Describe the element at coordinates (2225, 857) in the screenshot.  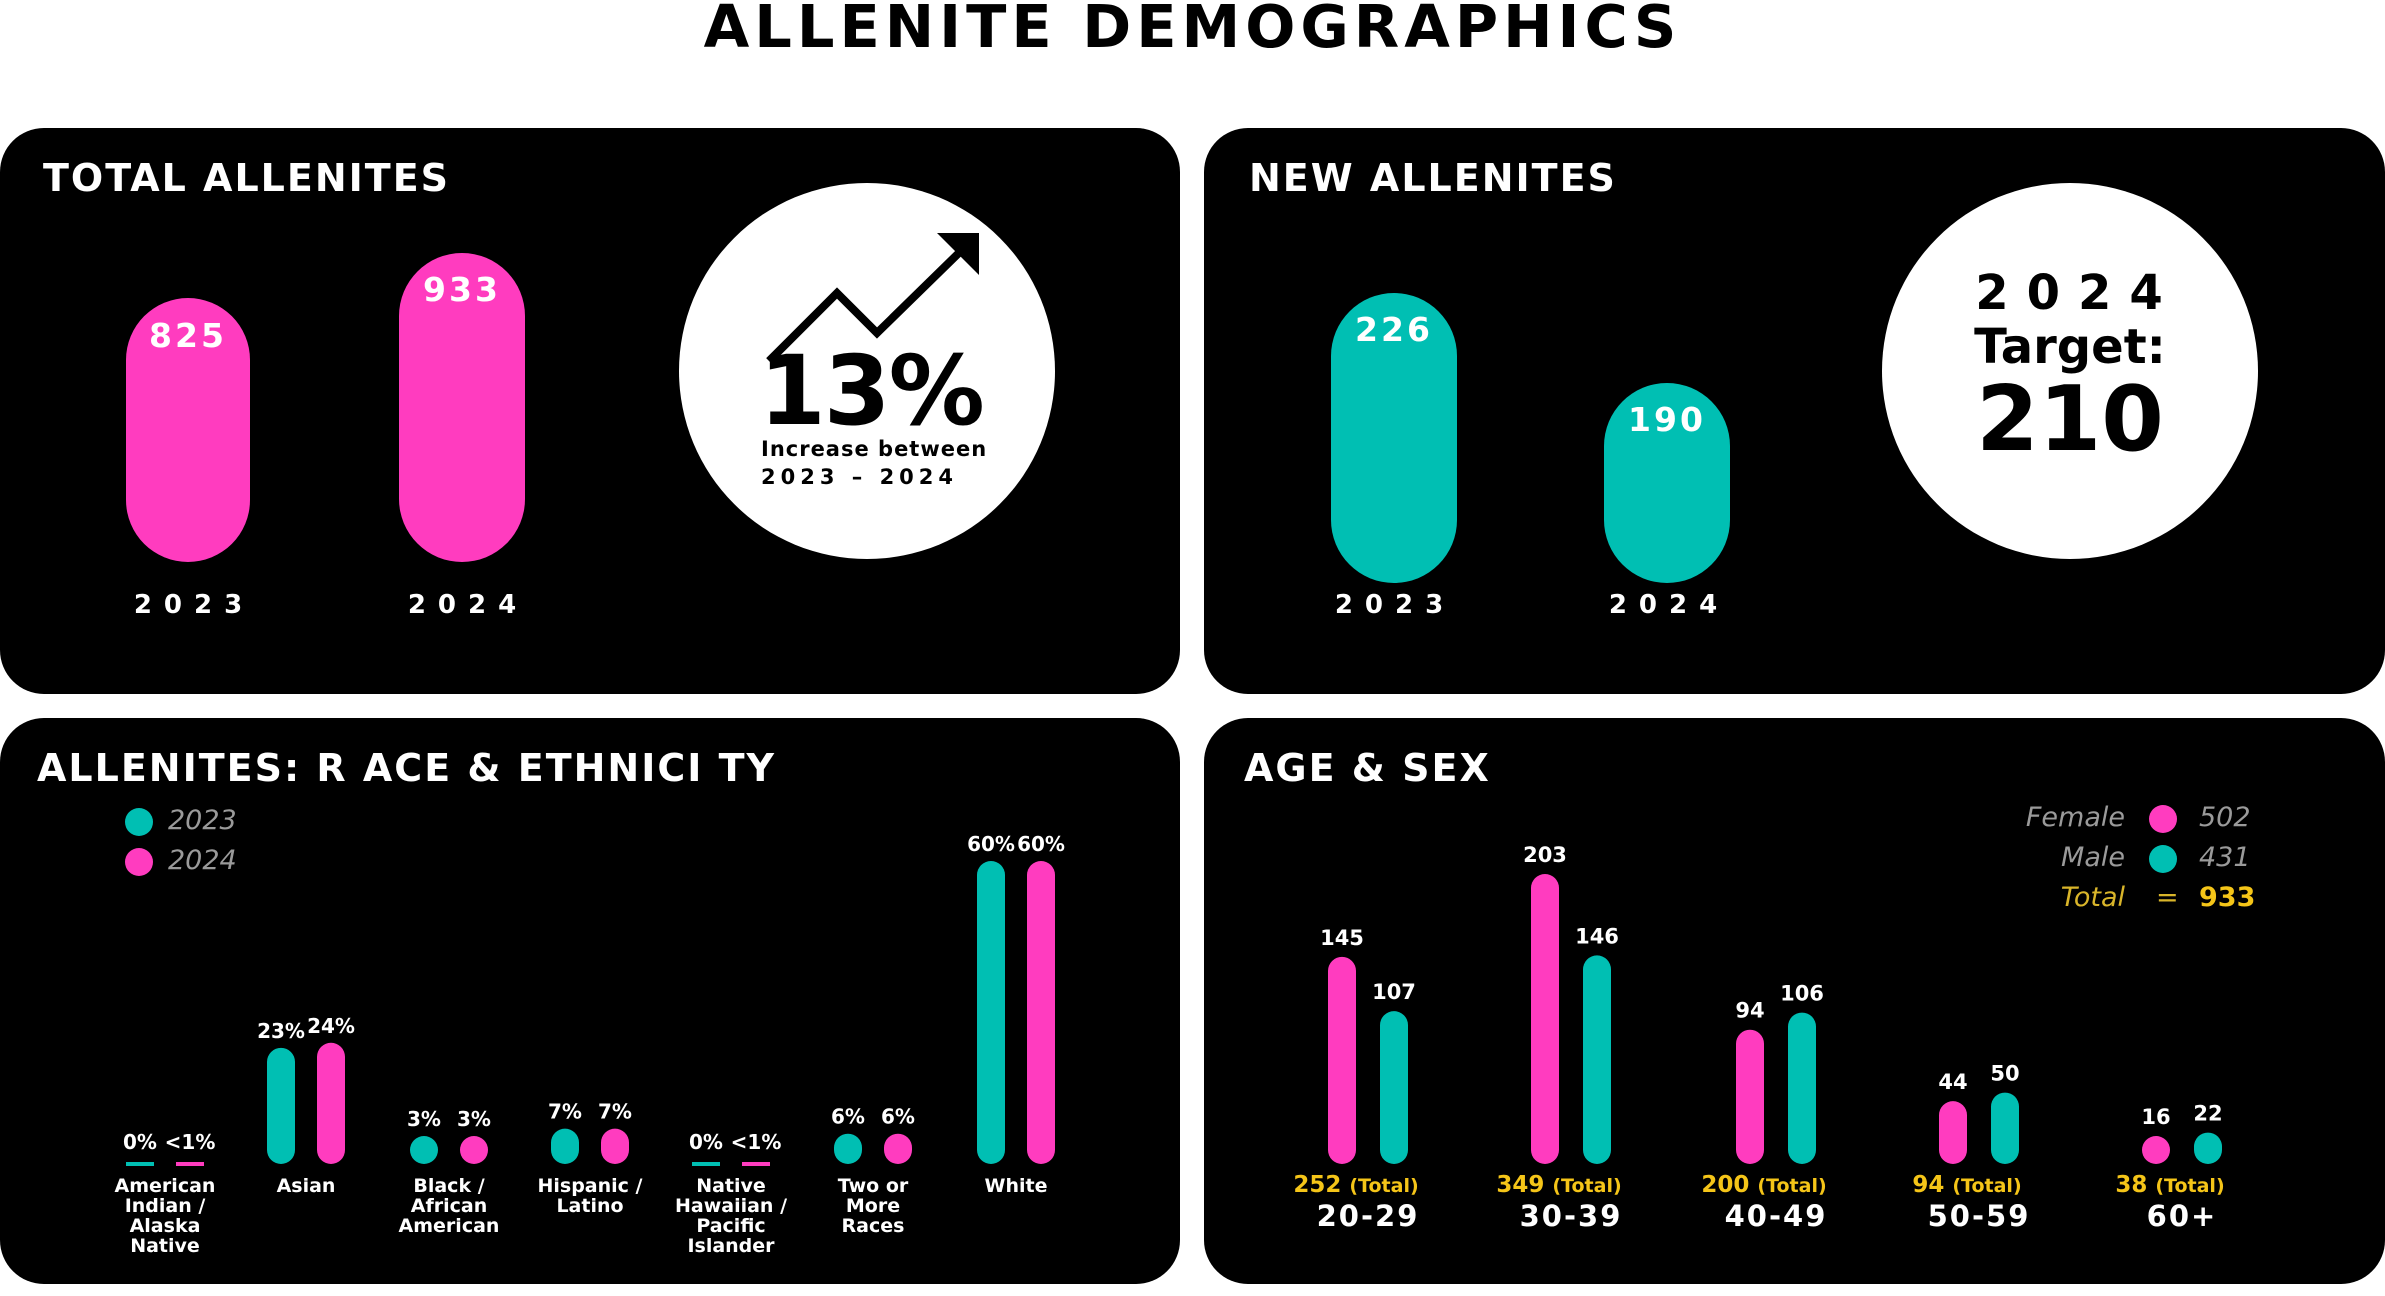
I see `legend-male-value: 431` at that location.